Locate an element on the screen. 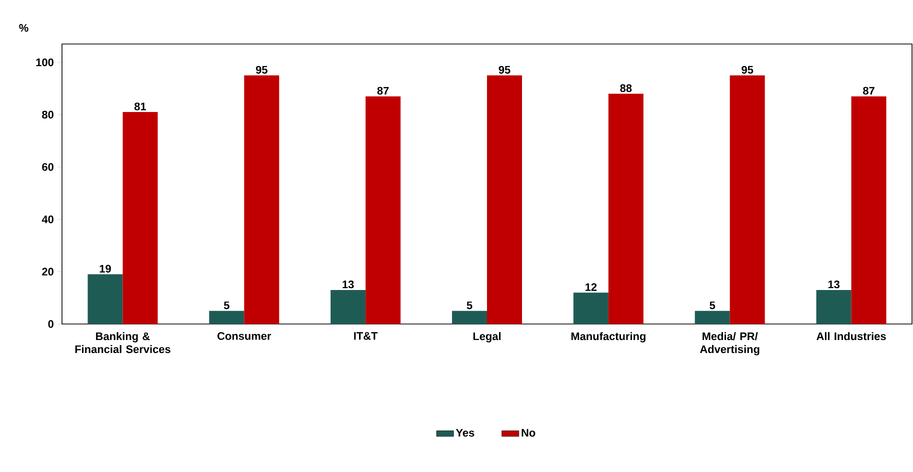  y-tick-label: 40 is located at coordinates (48, 219).